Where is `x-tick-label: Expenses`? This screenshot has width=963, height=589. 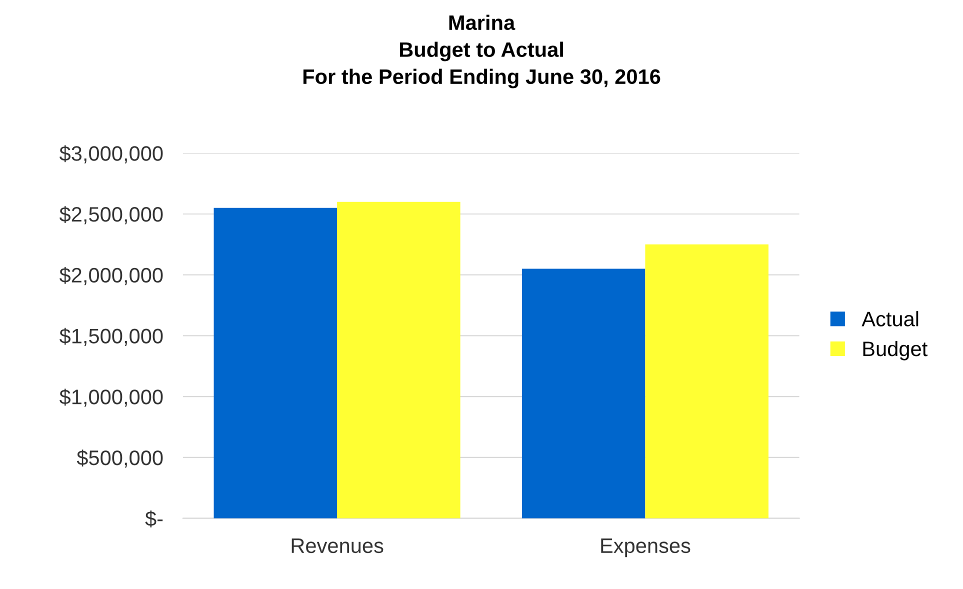 x-tick-label: Expenses is located at coordinates (645, 548).